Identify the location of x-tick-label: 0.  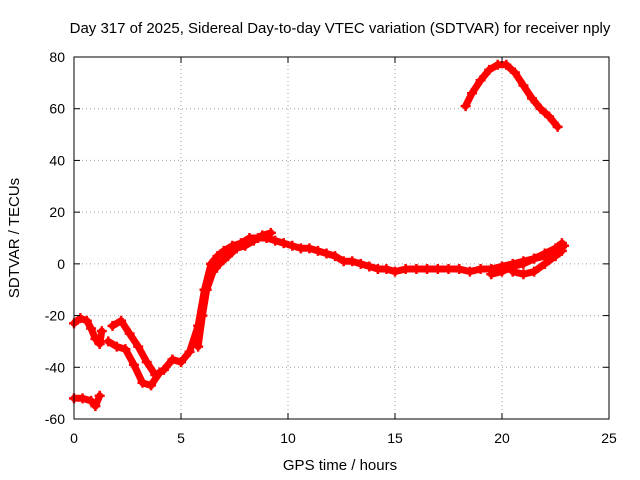
(74, 438).